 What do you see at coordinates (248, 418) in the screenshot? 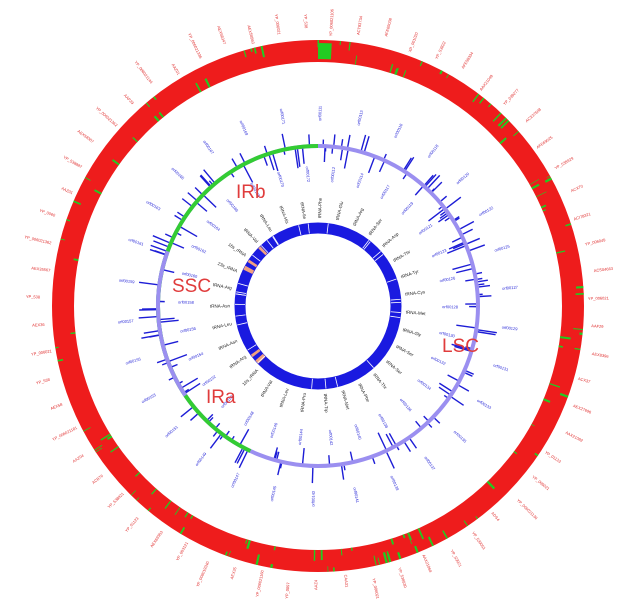
I see `middle-gene-label: orf00148` at bounding box center [248, 418].